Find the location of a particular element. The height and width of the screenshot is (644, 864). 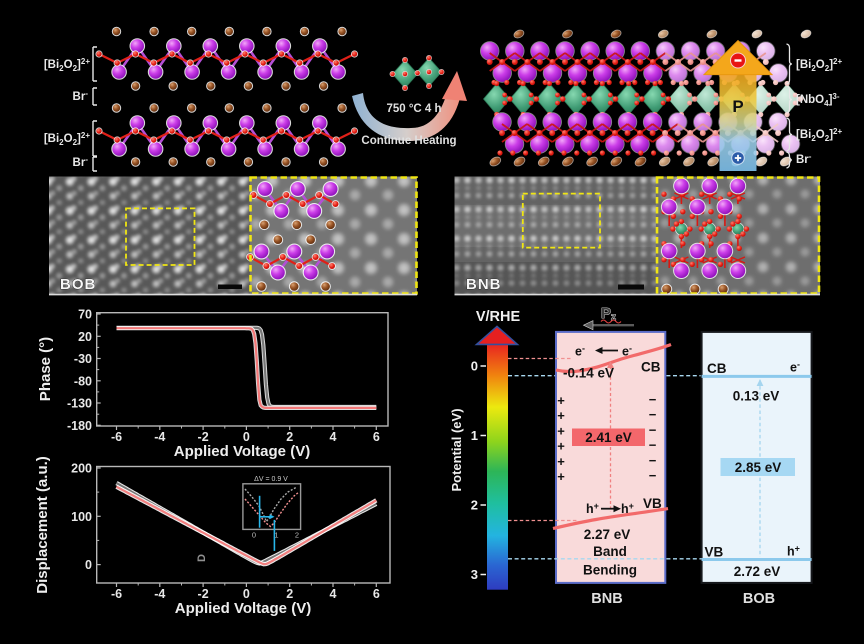

svg-text: Band is located at coordinates (610, 551).